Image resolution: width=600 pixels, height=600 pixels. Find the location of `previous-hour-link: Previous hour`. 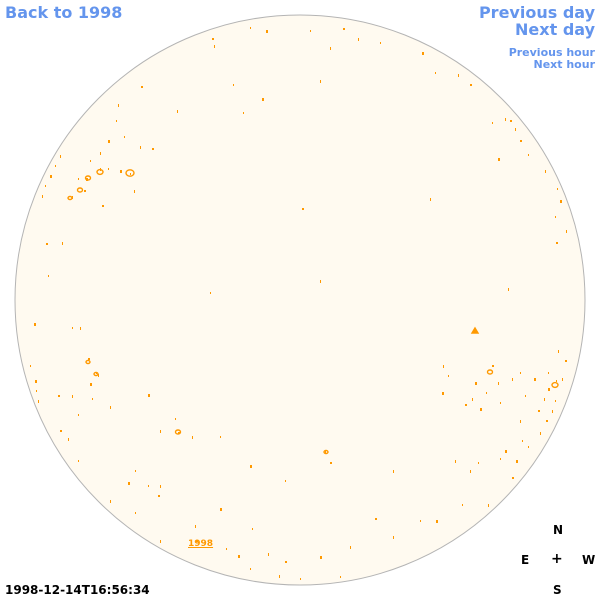

previous-hour-link: Previous hour is located at coordinates (551, 52).